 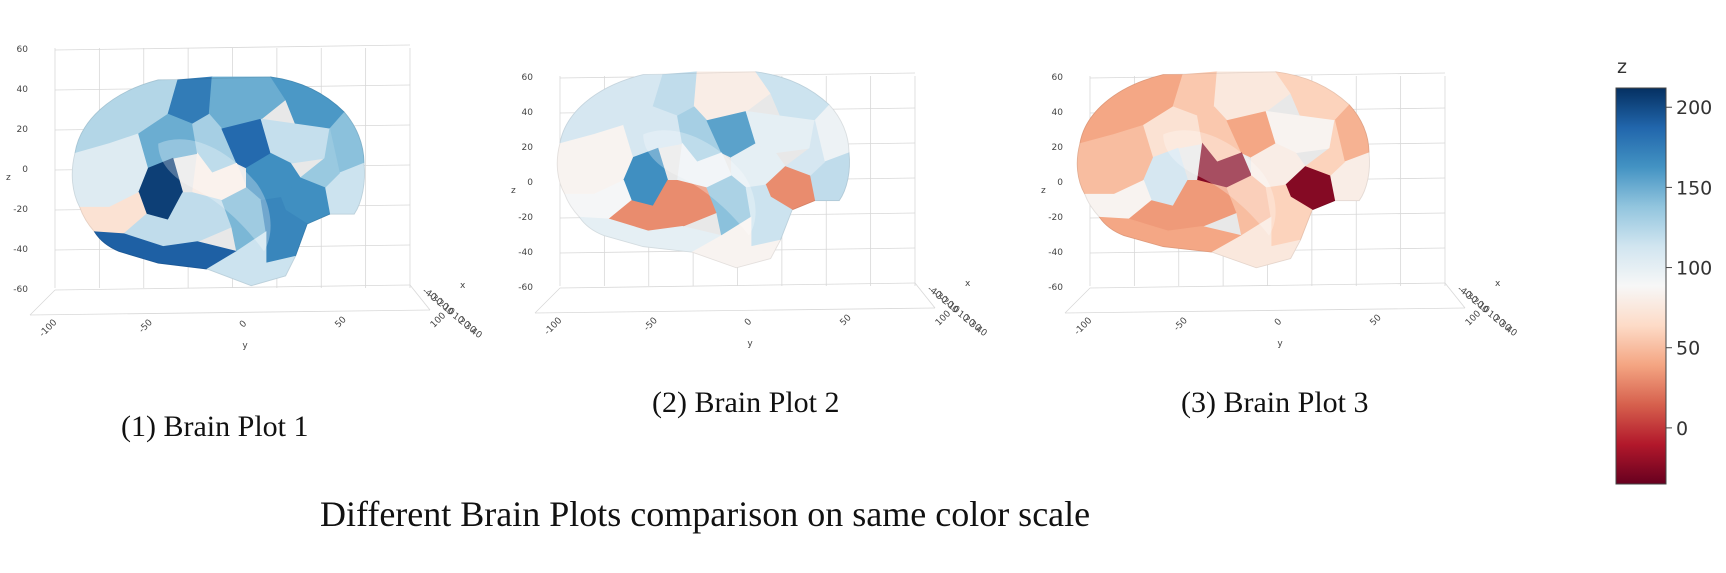 What do you see at coordinates (750, 344) in the screenshot?
I see `plot-2-y-axis-name: y` at bounding box center [750, 344].